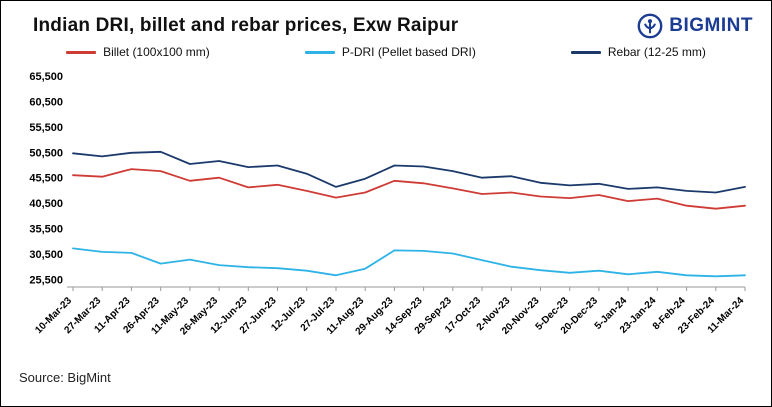 This screenshot has width=772, height=407. Describe the element at coordinates (46, 128) in the screenshot. I see `svg-text: 55,500` at that location.